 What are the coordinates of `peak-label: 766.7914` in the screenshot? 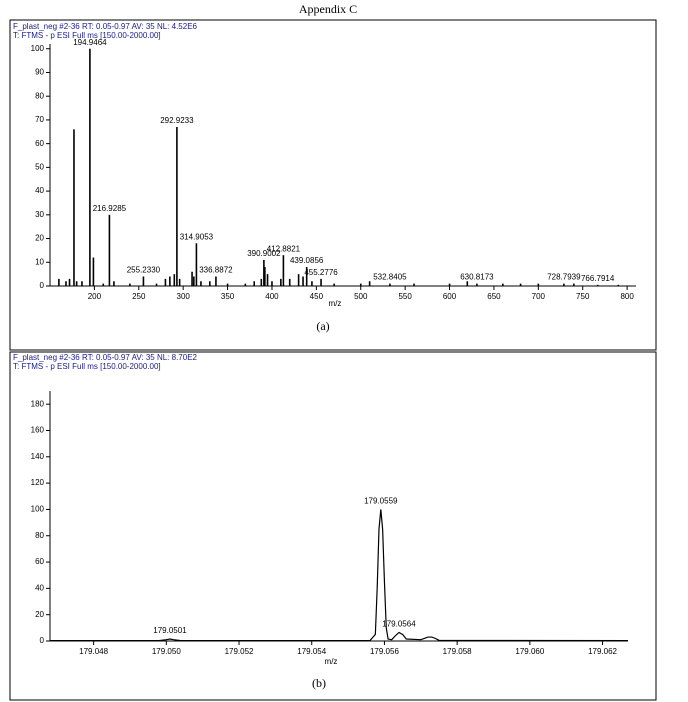 It's located at (598, 278).